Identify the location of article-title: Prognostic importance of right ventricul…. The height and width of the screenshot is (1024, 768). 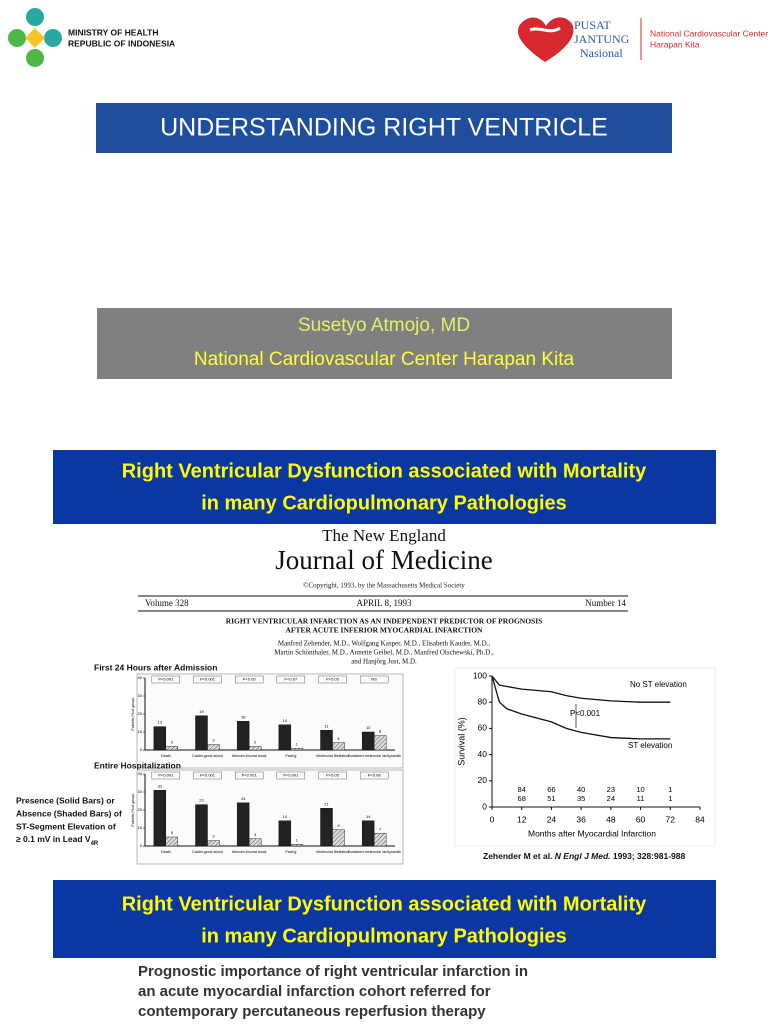
(333, 971).